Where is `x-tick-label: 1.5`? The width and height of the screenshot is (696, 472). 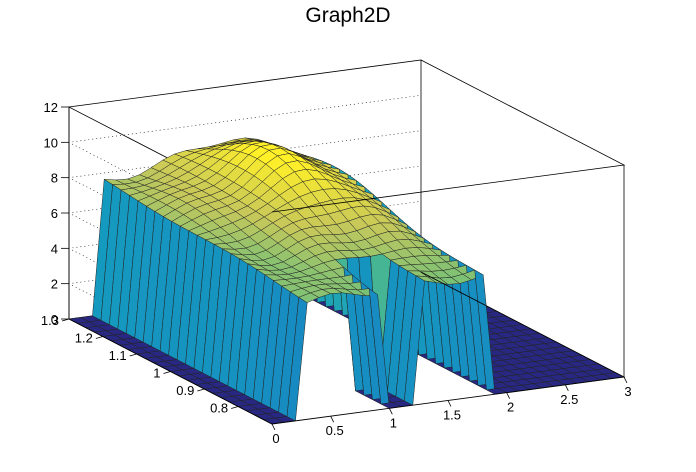
x-tick-label: 1.5 is located at coordinates (452, 415).